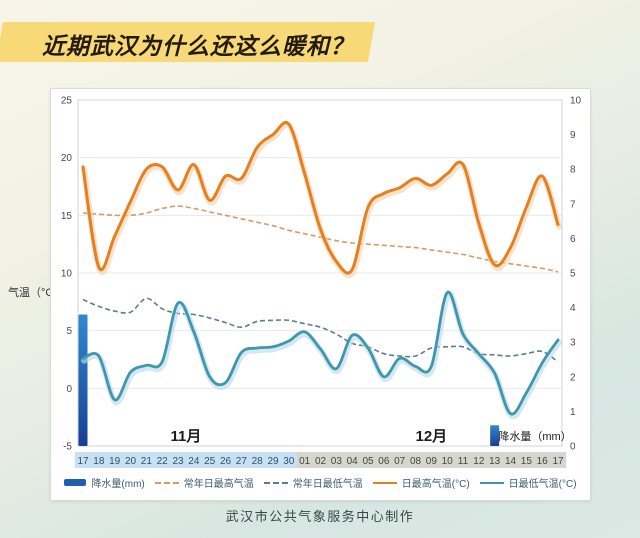 Image resolution: width=640 pixels, height=538 pixels. What do you see at coordinates (194, 461) in the screenshot?
I see `svg-text: 24` at bounding box center [194, 461].